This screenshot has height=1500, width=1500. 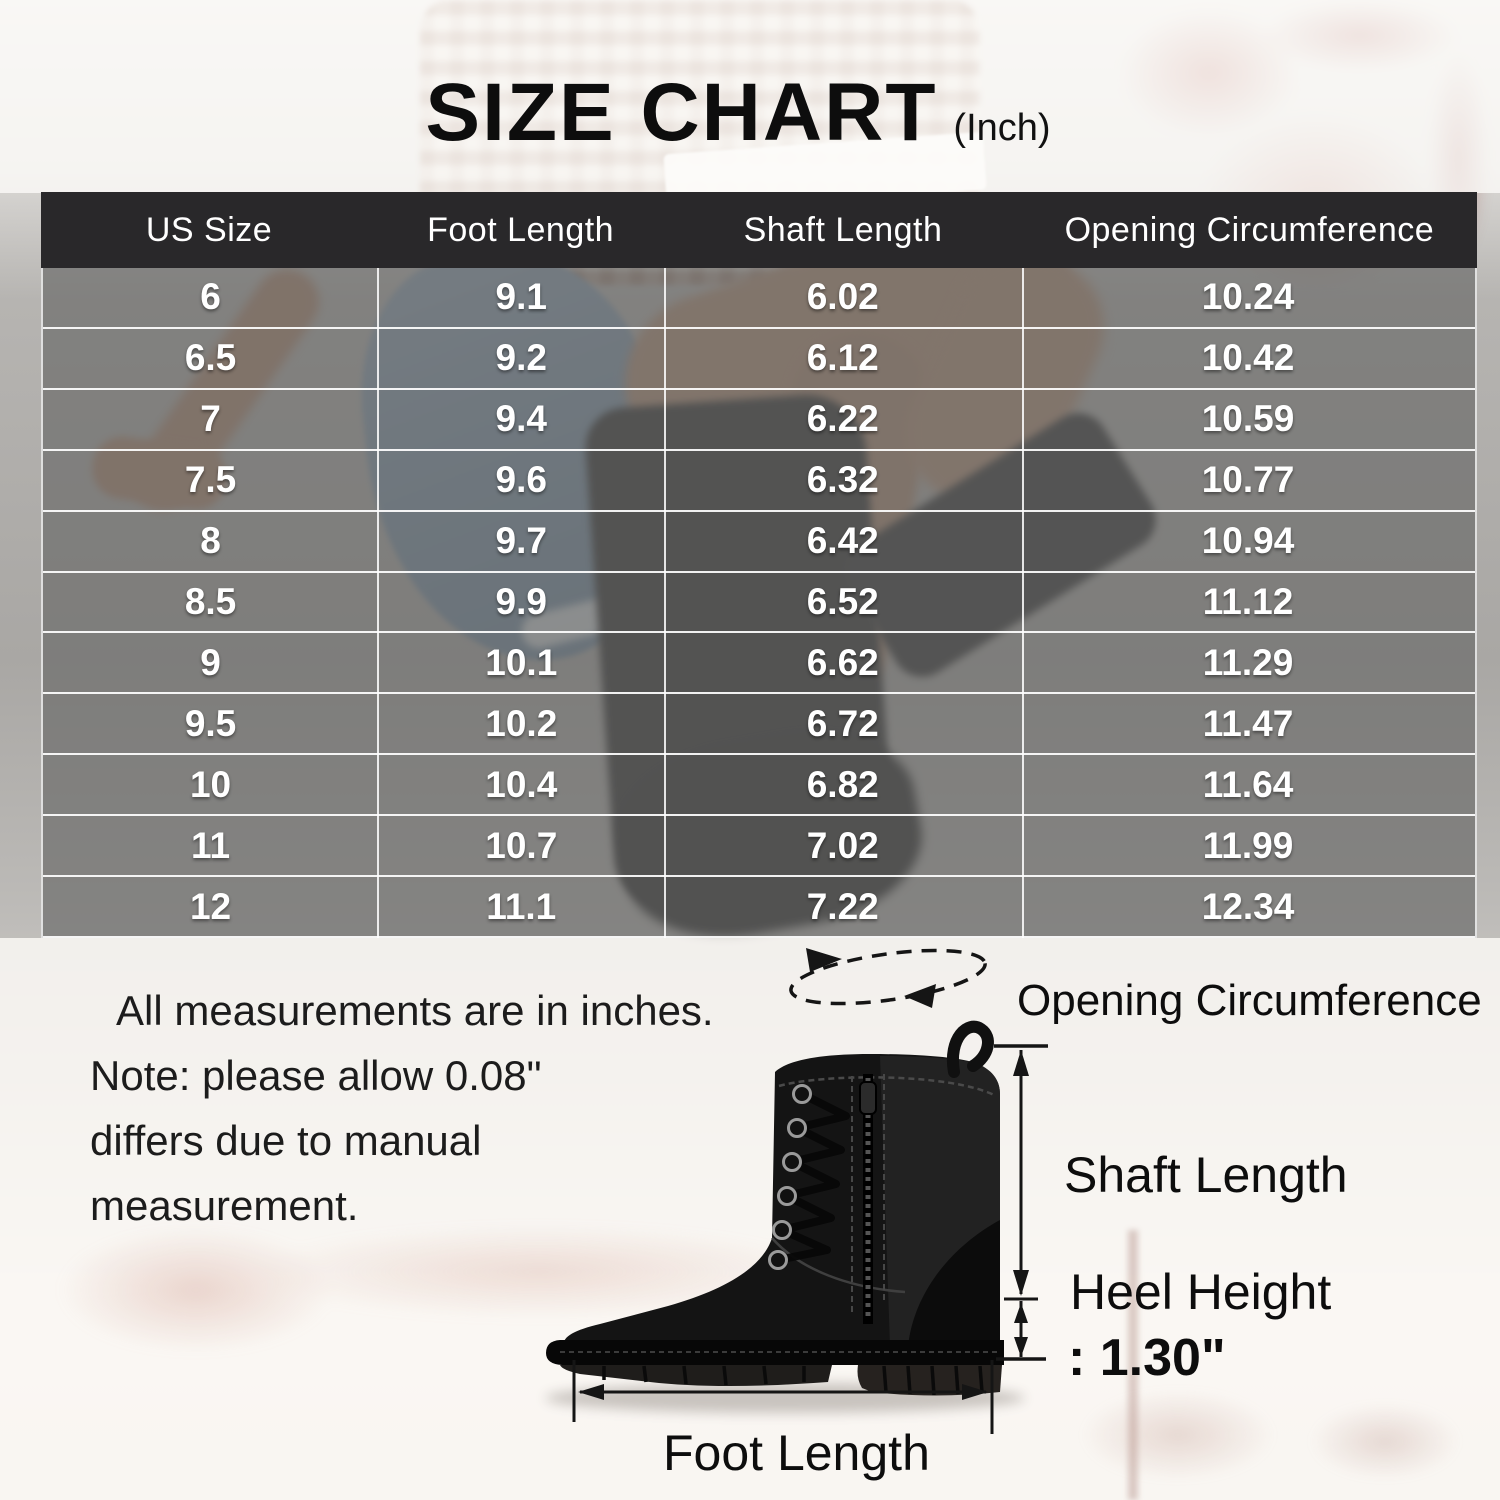 I want to click on heel-height-label: Heel Height, so click(x=1201, y=1292).